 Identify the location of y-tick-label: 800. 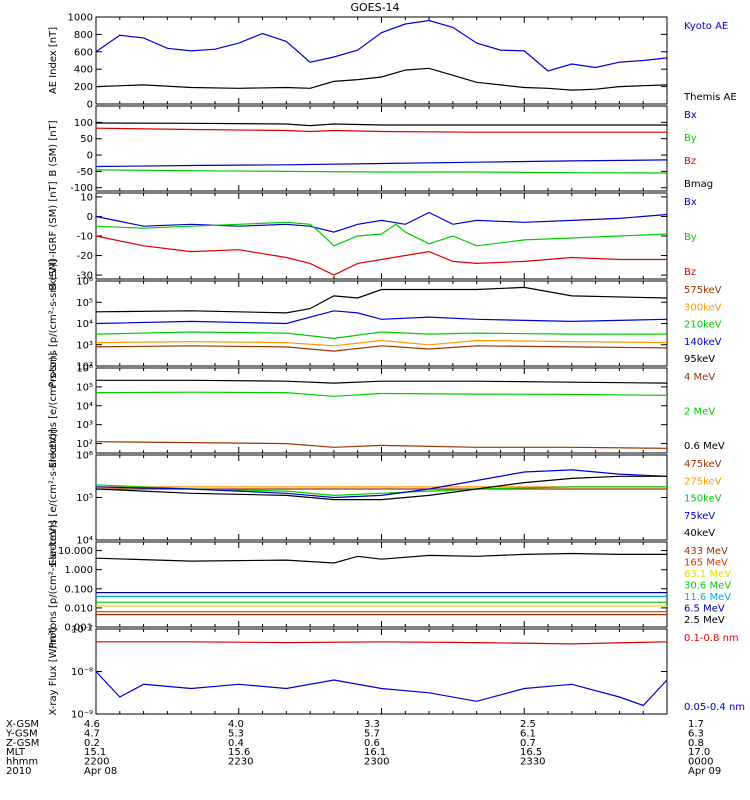
(83, 35).